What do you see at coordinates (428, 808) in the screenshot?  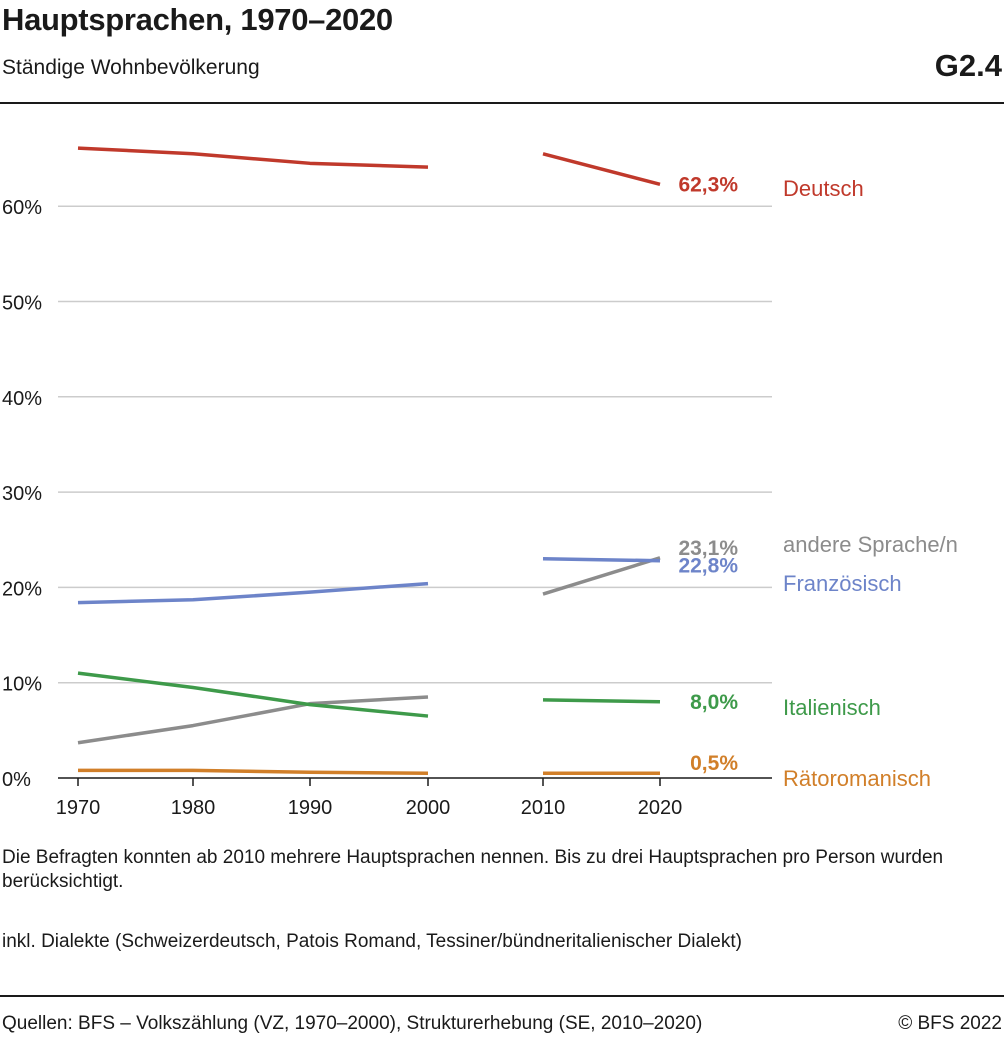 I see `x-tick-label: 2000` at bounding box center [428, 808].